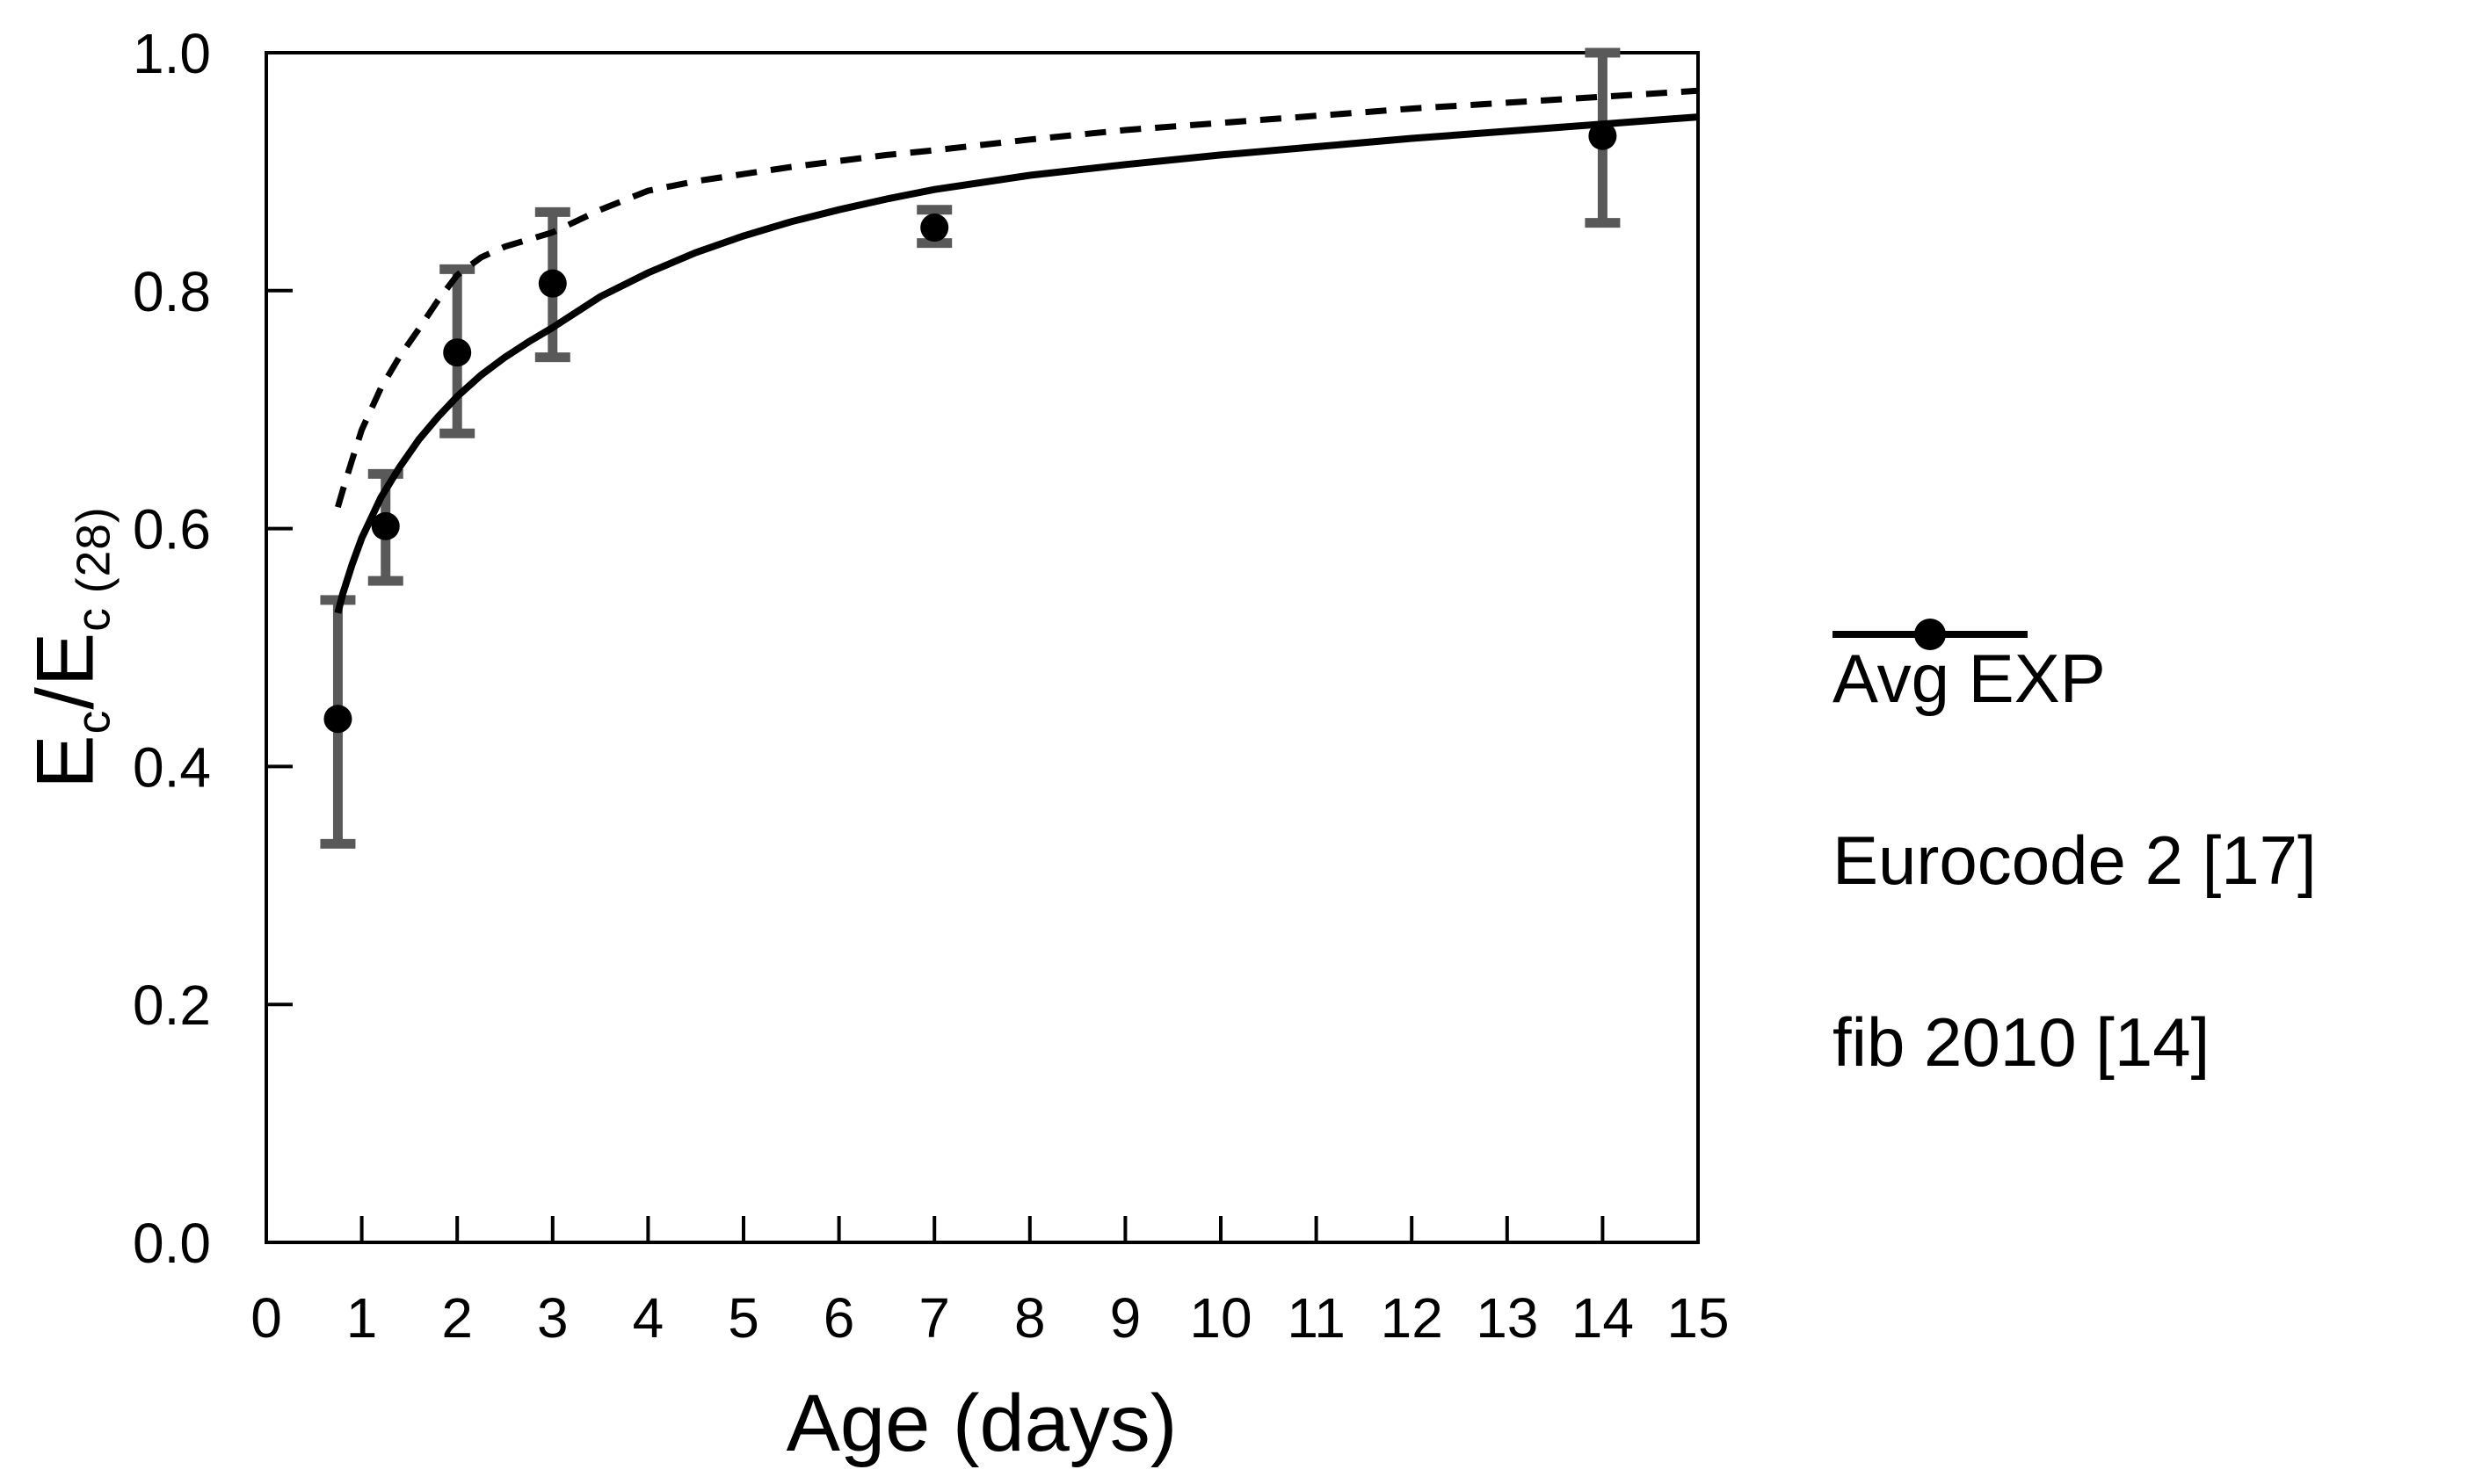 This screenshot has height=1484, width=2482. Describe the element at coordinates (66, 698) in the screenshot. I see `y-title-slash: /` at that location.